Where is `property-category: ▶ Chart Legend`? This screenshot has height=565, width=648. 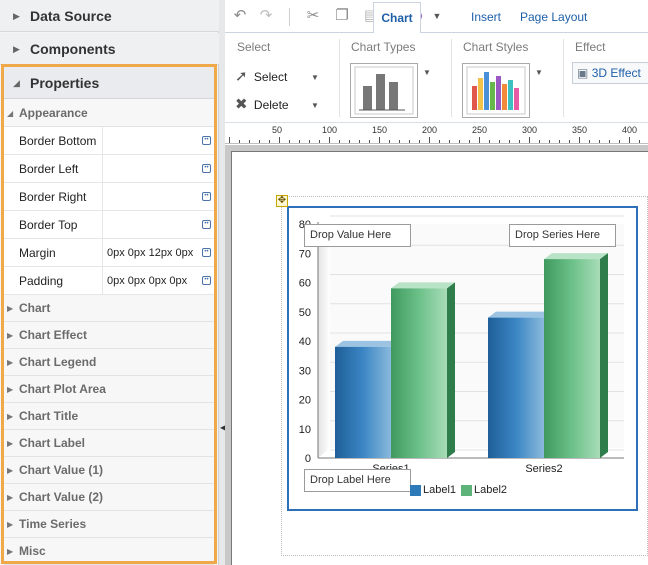
property-category: ▶ Chart Legend is located at coordinates (109, 362).